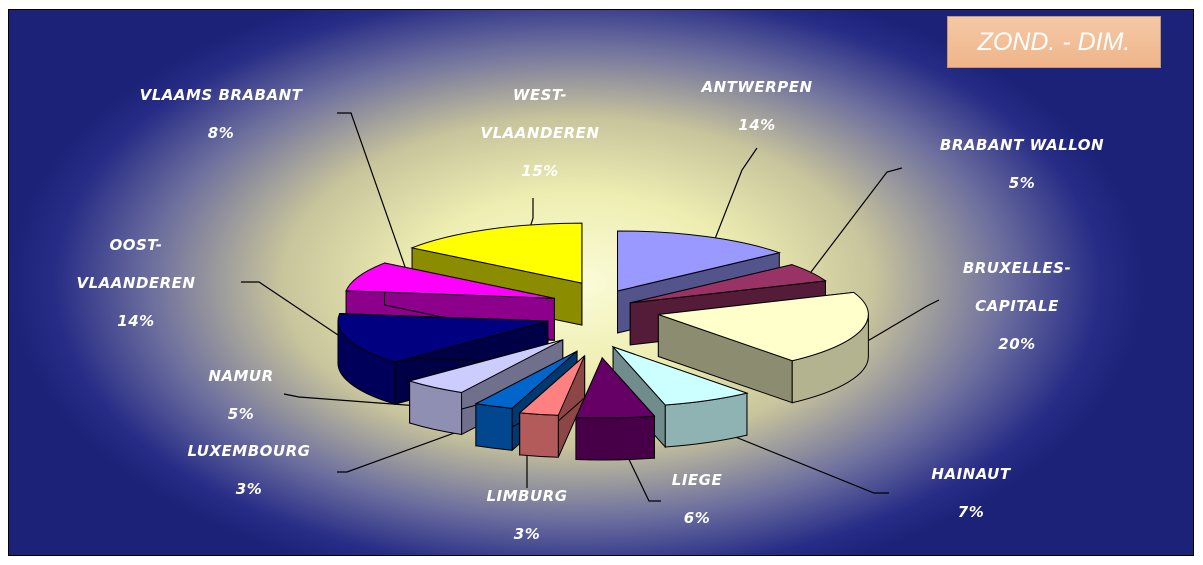 Image resolution: width=1203 pixels, height=565 pixels. What do you see at coordinates (135, 321) in the screenshot?
I see `slice-percent-oost-vlaanderen: 14%` at bounding box center [135, 321].